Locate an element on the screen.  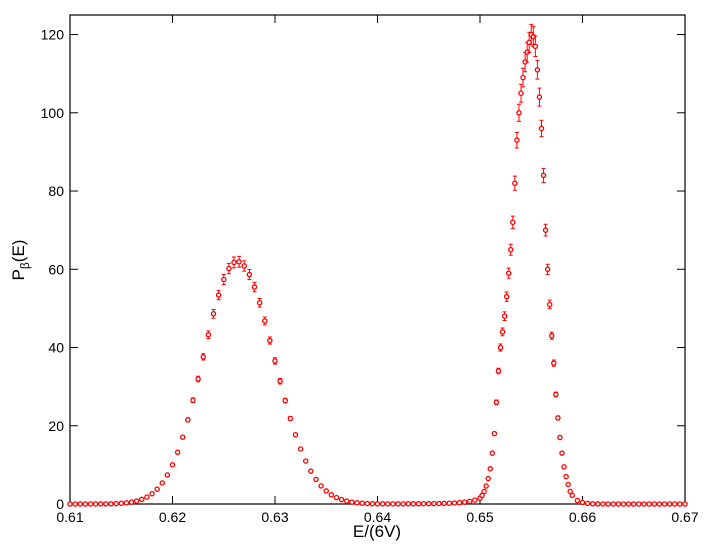
y-tick-label: 20 is located at coordinates (56, 426).